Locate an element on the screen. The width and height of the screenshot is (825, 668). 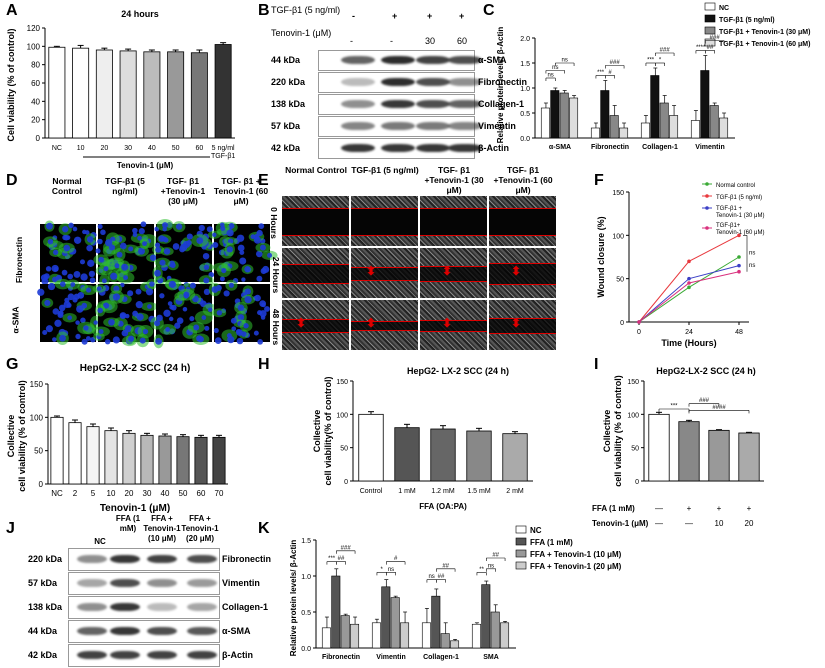
blot-b-tgf-sign: + is located at coordinates (430, 16).